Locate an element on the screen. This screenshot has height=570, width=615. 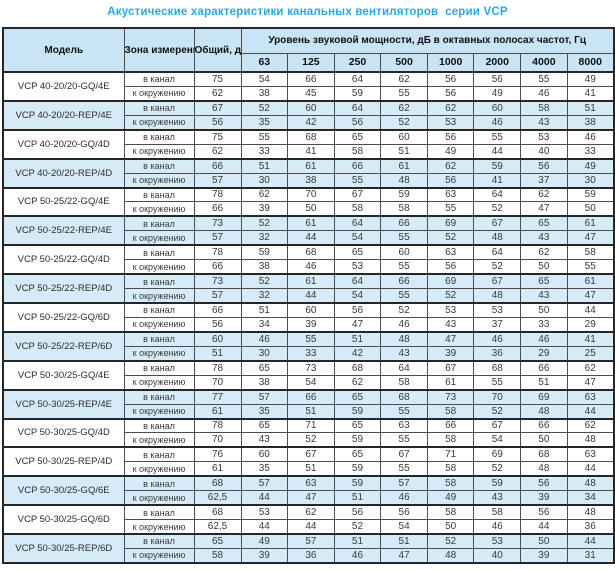
octave-band-value: 67 is located at coordinates (497, 281).